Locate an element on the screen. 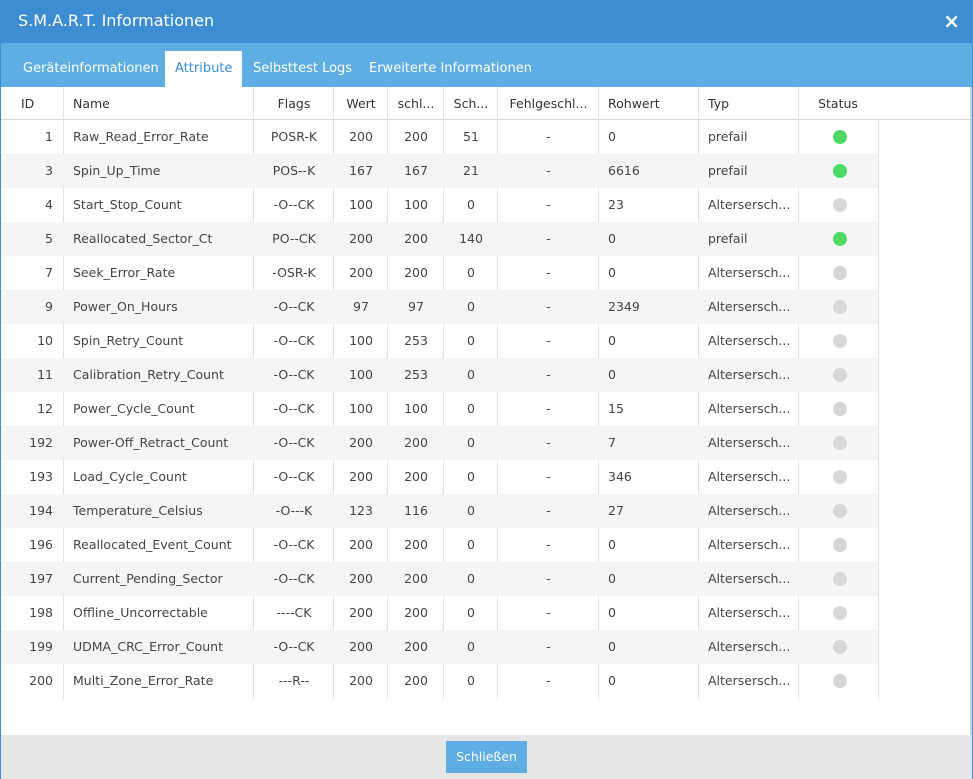  tab-attribute: Attribute is located at coordinates (204, 69).